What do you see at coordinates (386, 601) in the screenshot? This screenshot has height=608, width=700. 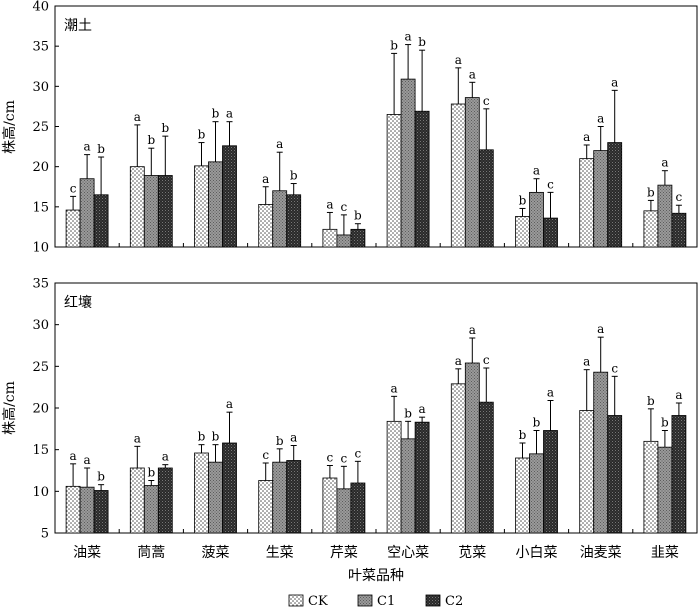 I see `legend-label-c1: C1` at bounding box center [386, 601].